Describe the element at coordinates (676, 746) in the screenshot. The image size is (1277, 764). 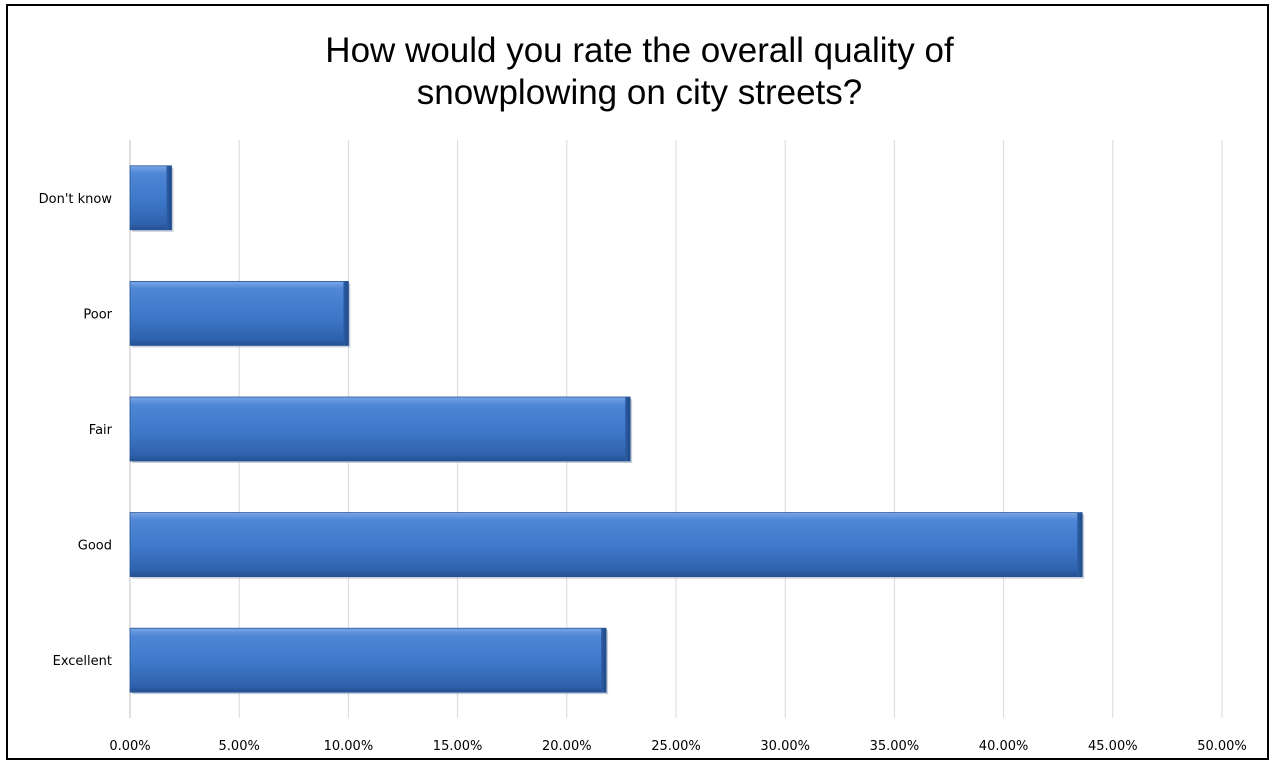
I see `x-tick-label: 25.00%` at that location.